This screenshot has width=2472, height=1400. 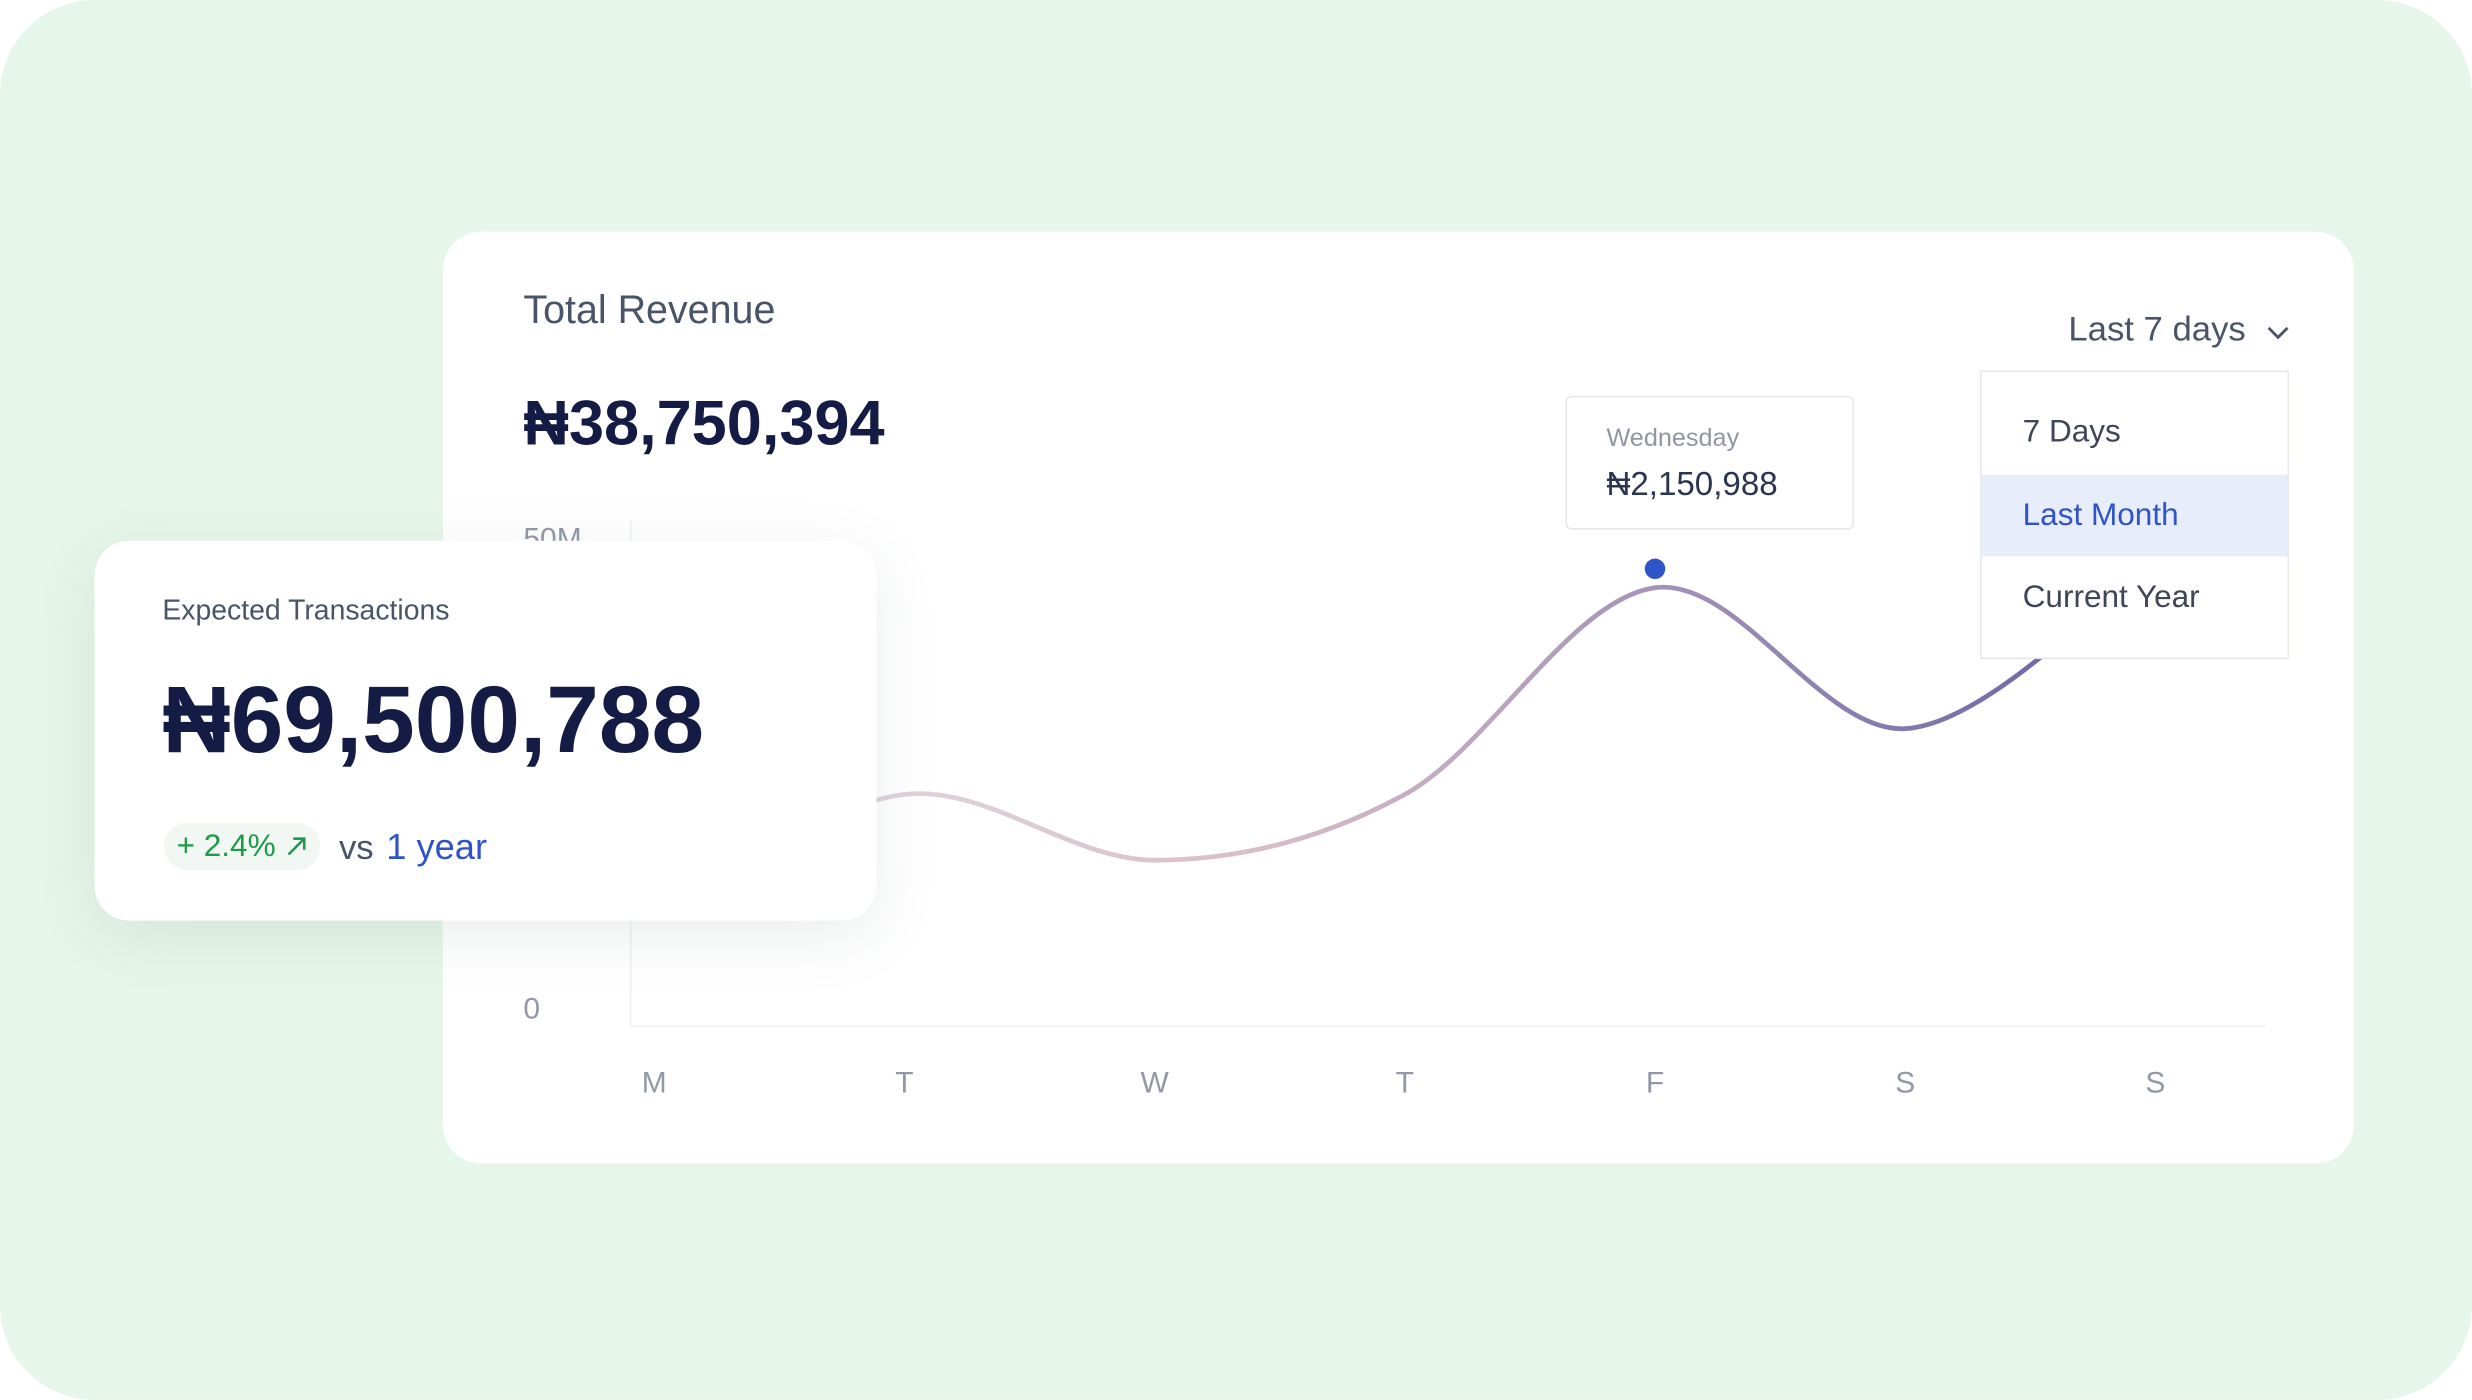 I want to click on comparison-period: 1 year, so click(x=437, y=847).